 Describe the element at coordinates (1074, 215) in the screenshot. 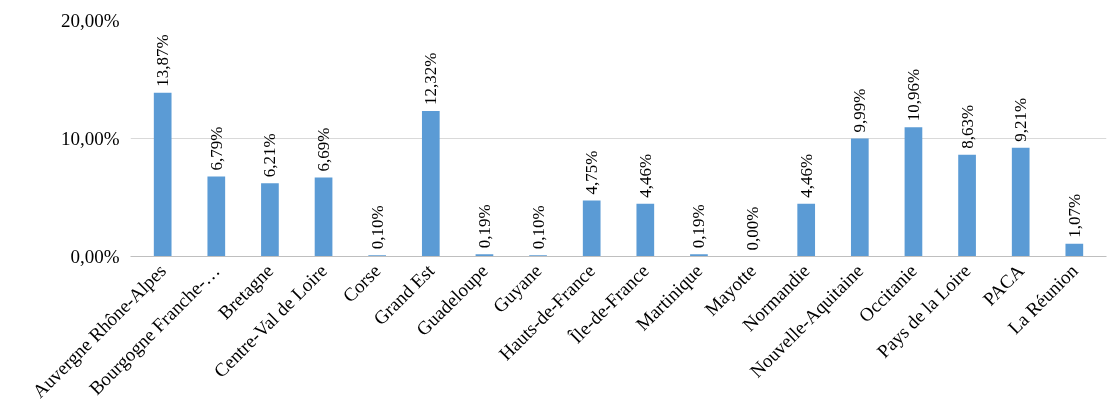

I see `data-label: 1,07%` at that location.